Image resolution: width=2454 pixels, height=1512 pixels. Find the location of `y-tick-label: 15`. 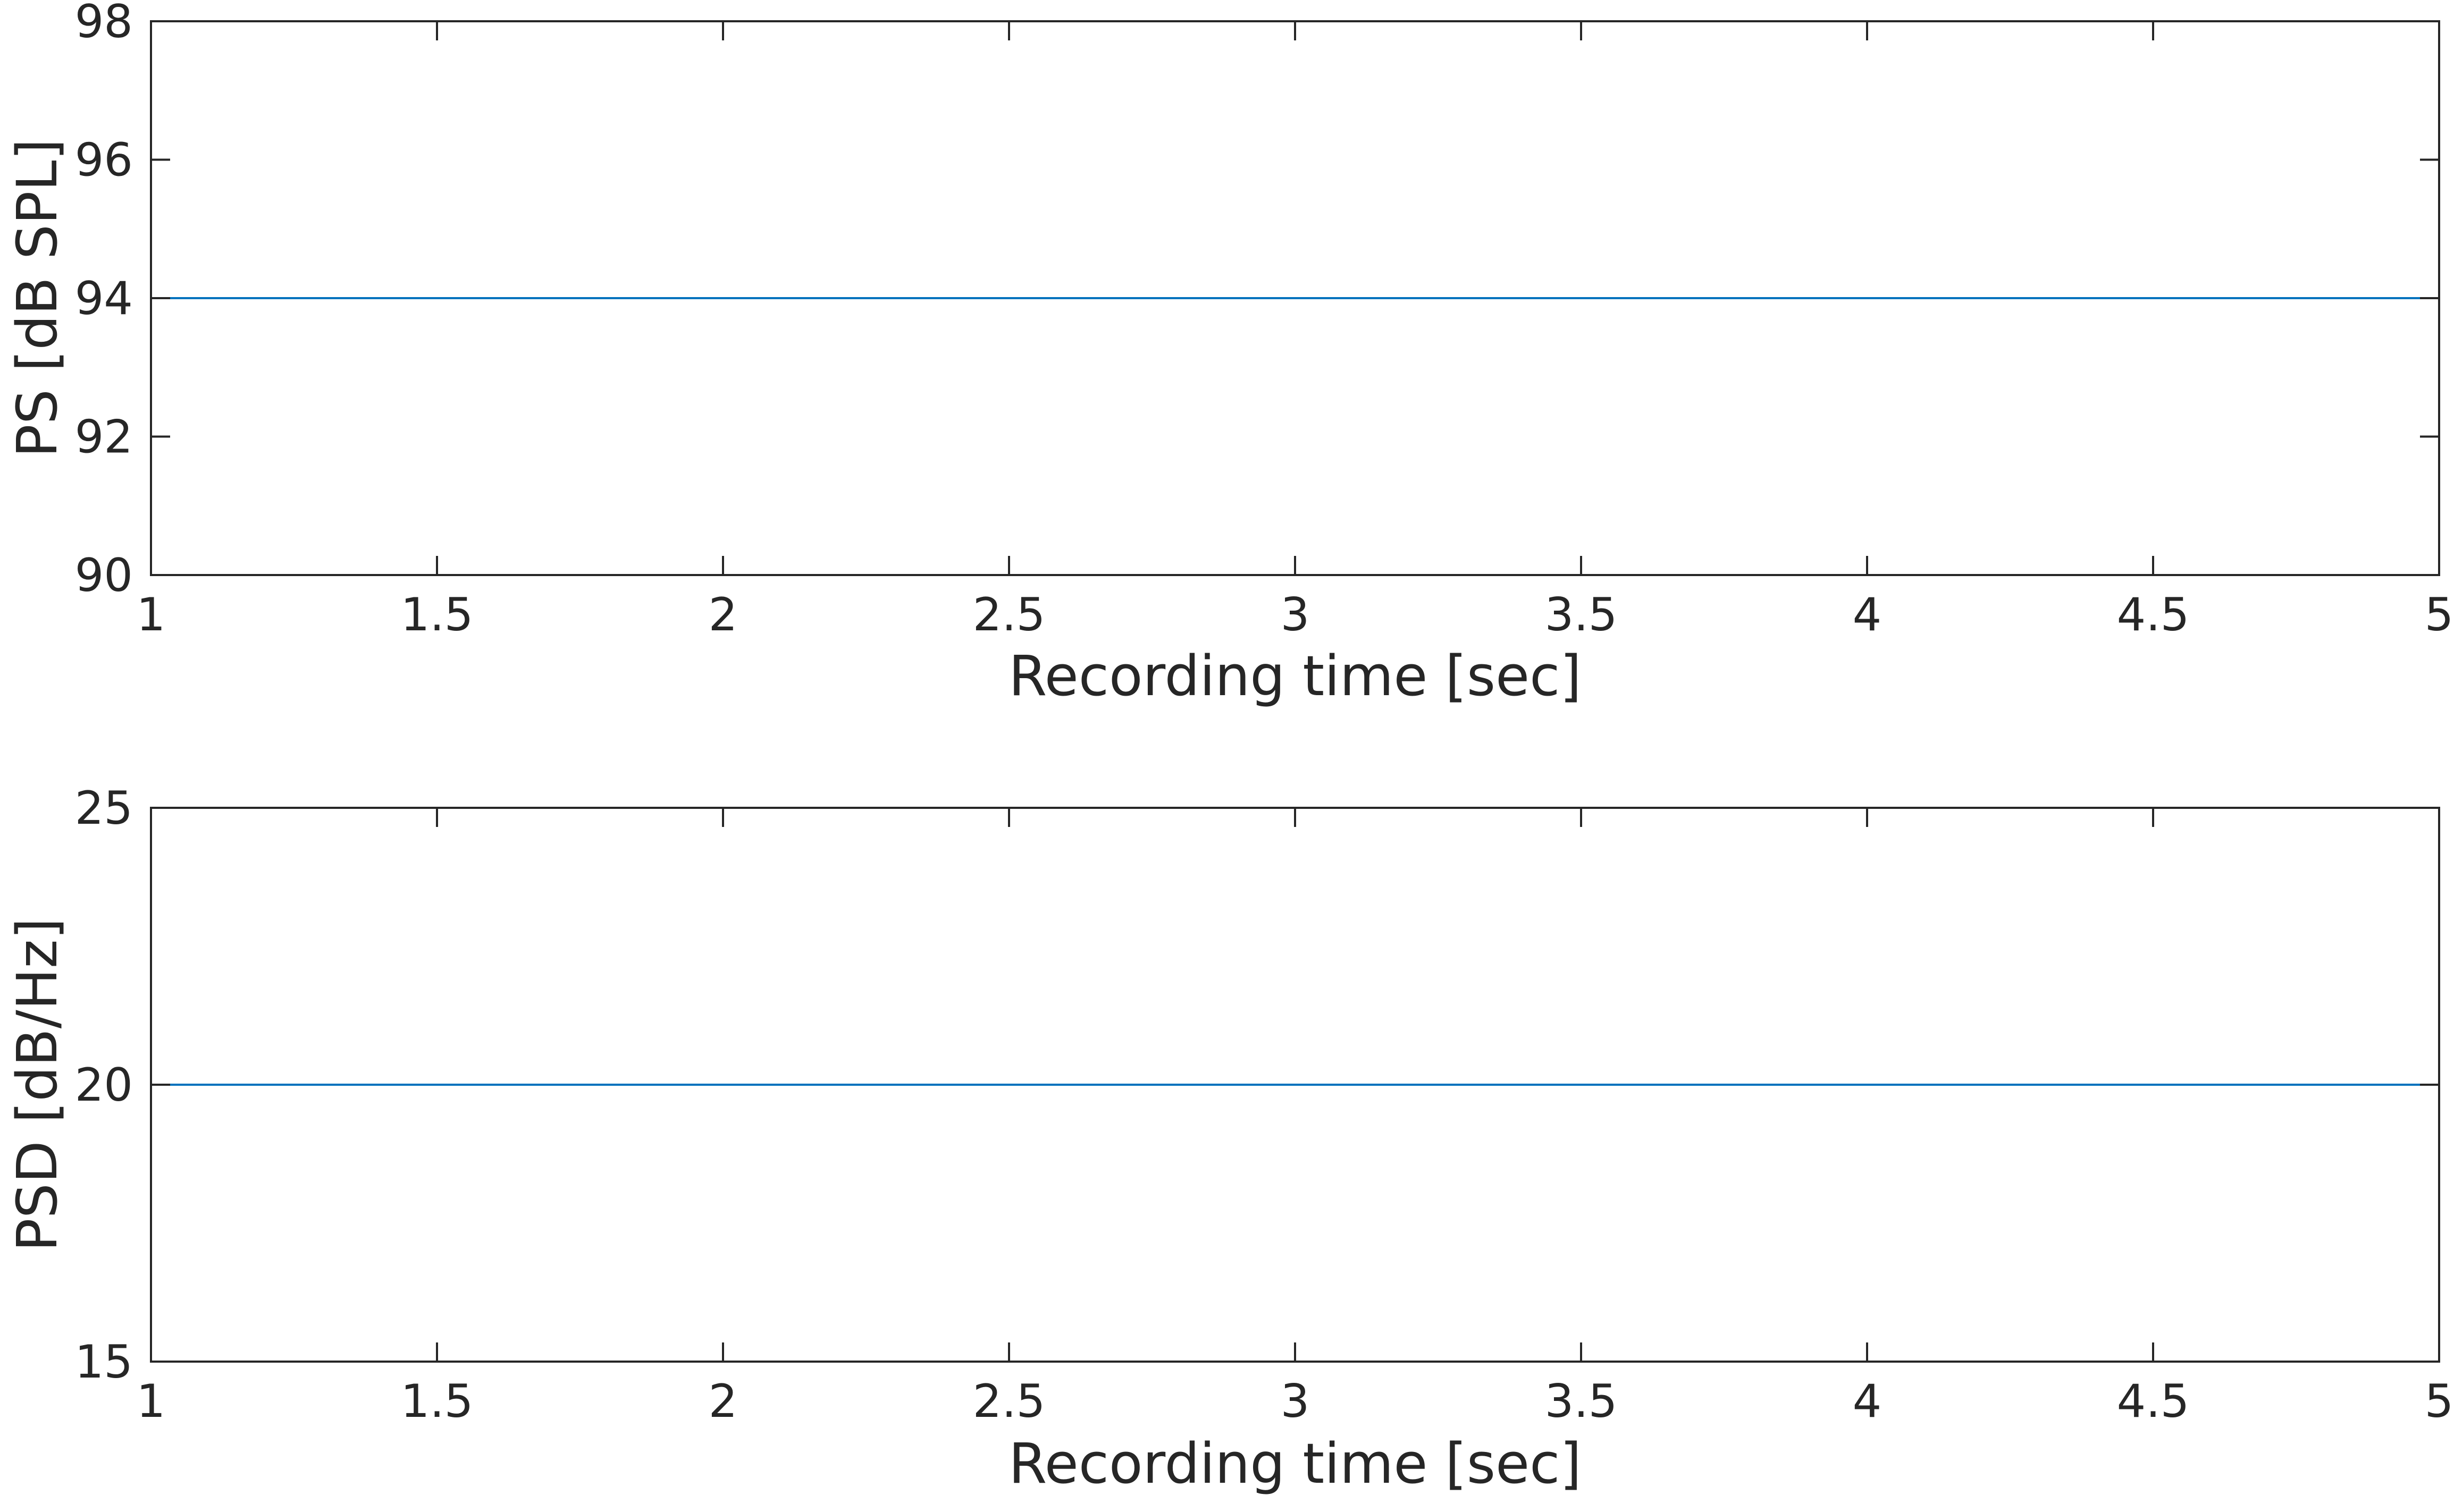

y-tick-label: 15 is located at coordinates (104, 1362).